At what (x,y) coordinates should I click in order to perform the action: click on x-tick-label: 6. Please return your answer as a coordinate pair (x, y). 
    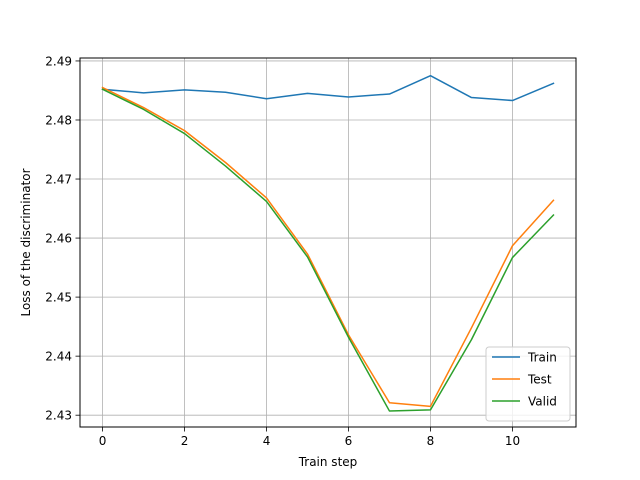
    Looking at the image, I should click on (349, 441).